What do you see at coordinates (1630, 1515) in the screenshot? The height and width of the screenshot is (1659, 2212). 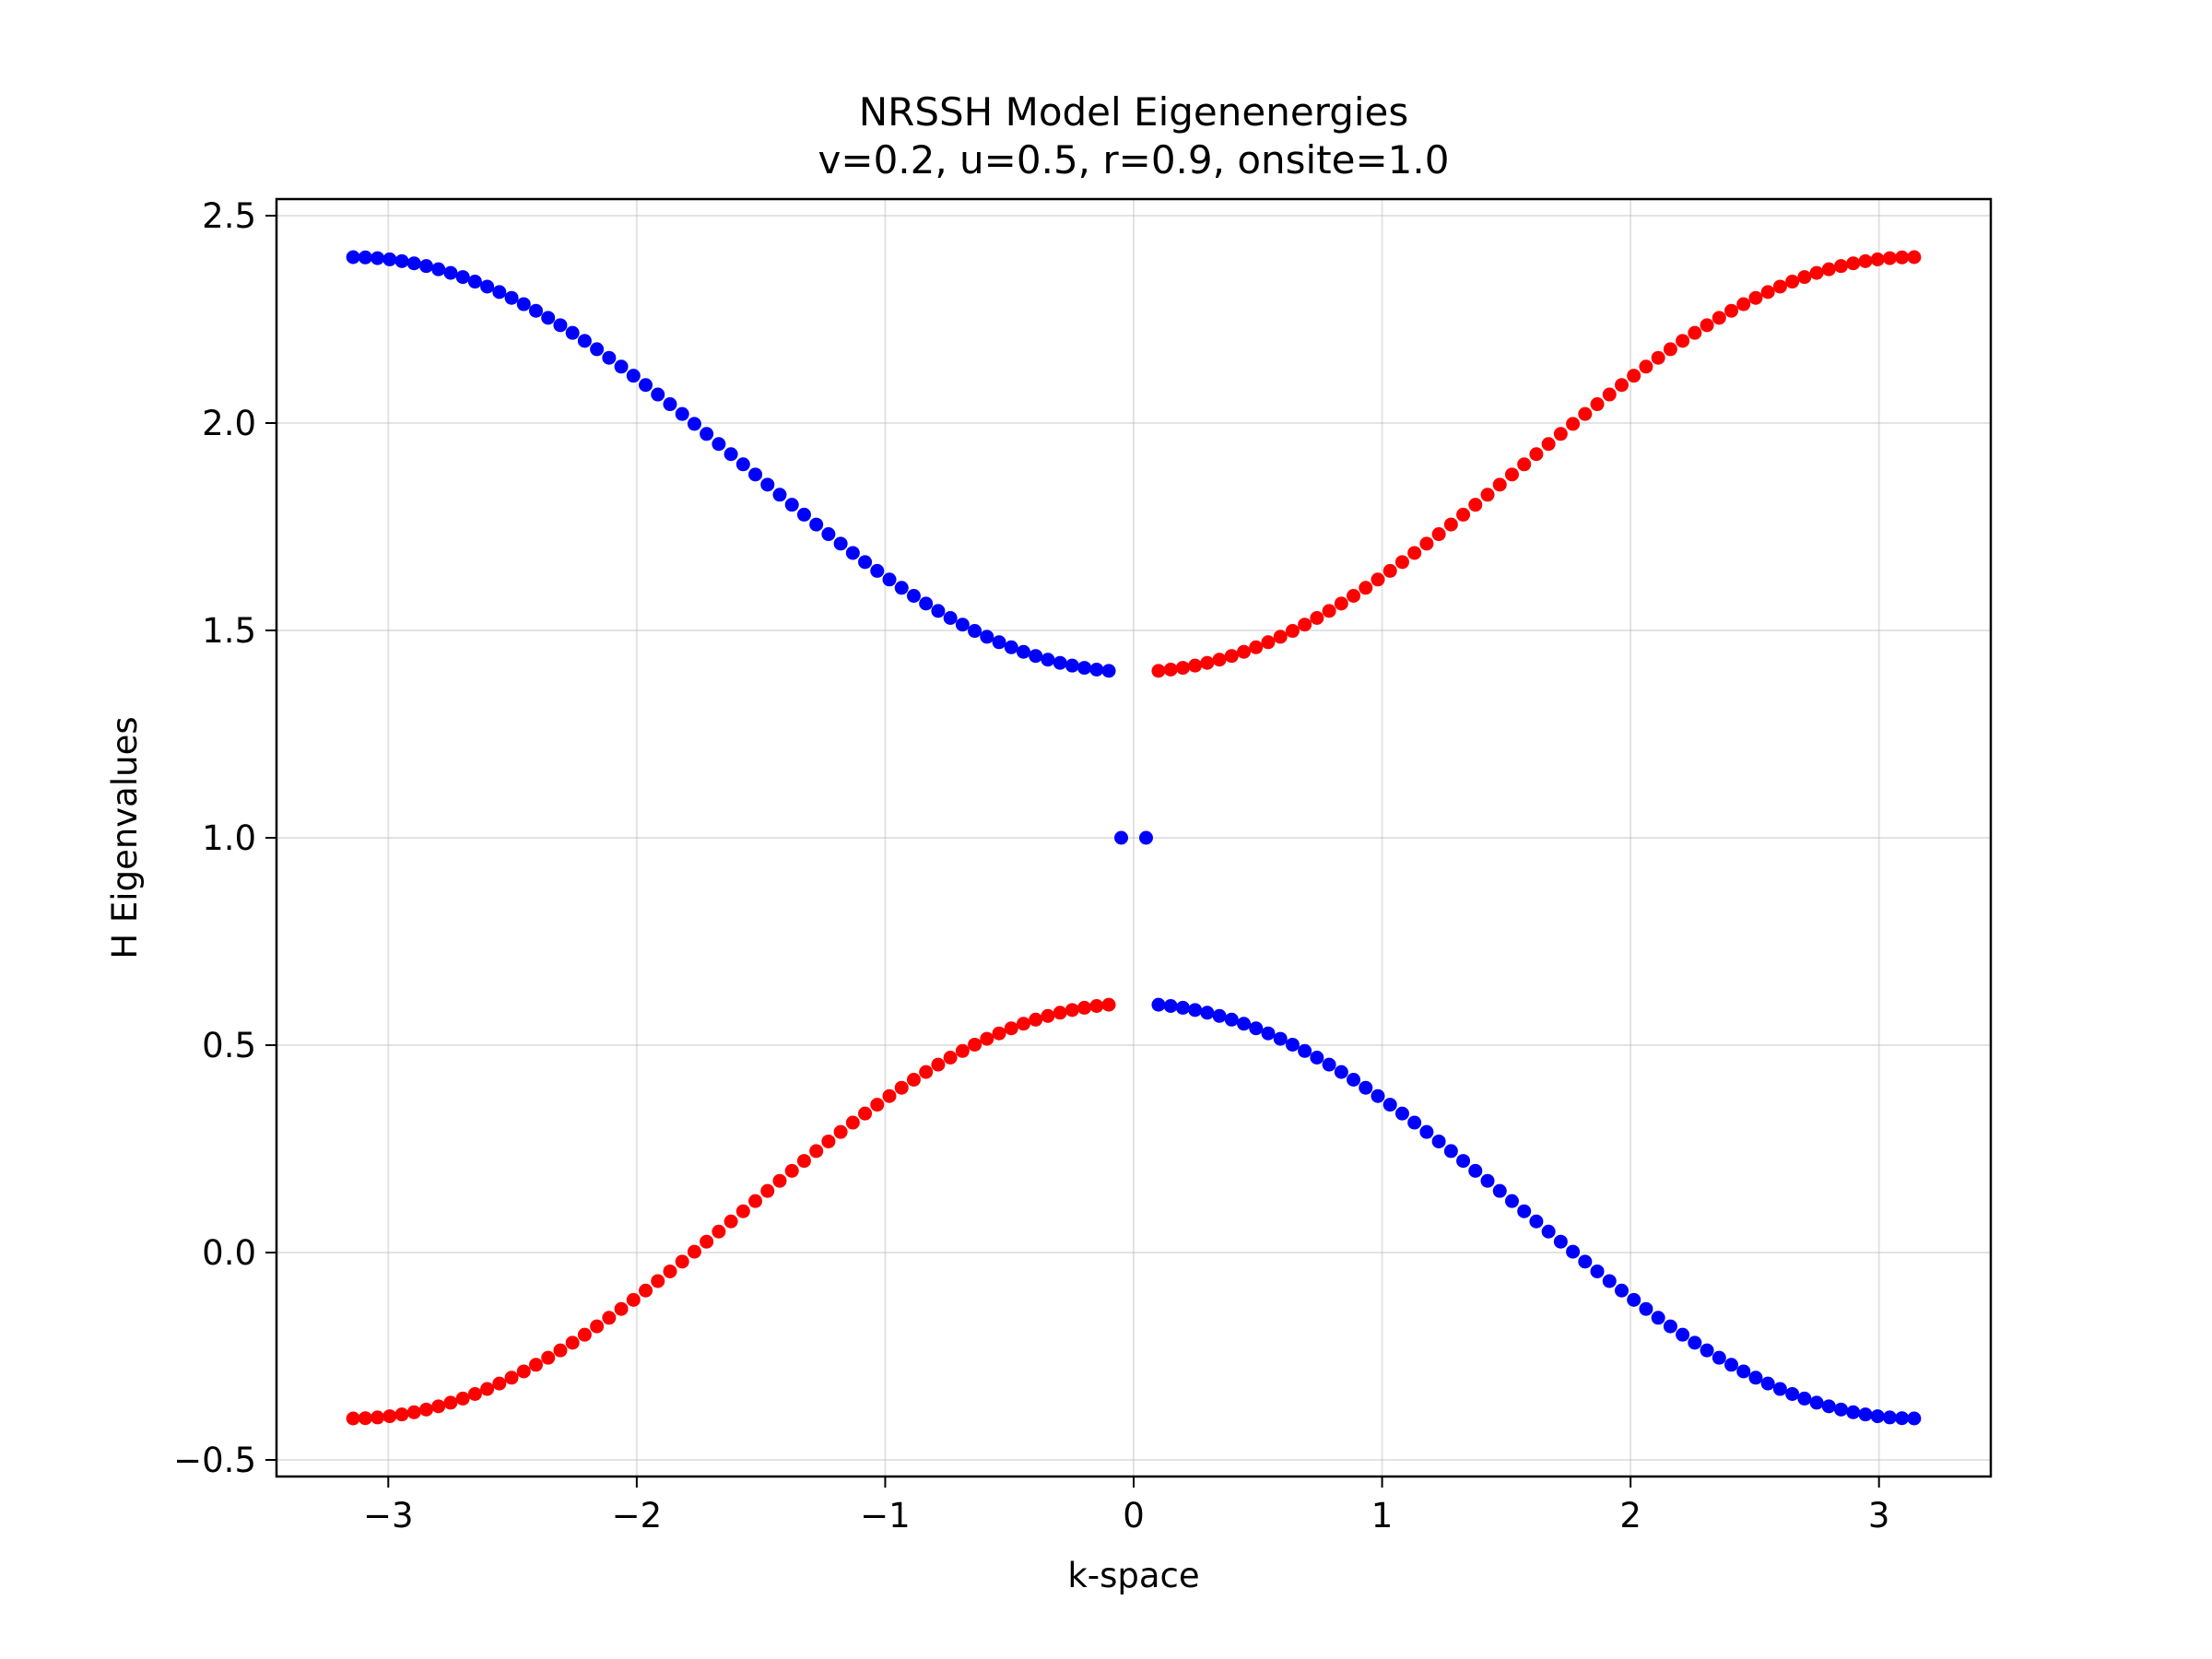 I see `x-tick-label: 2` at bounding box center [1630, 1515].